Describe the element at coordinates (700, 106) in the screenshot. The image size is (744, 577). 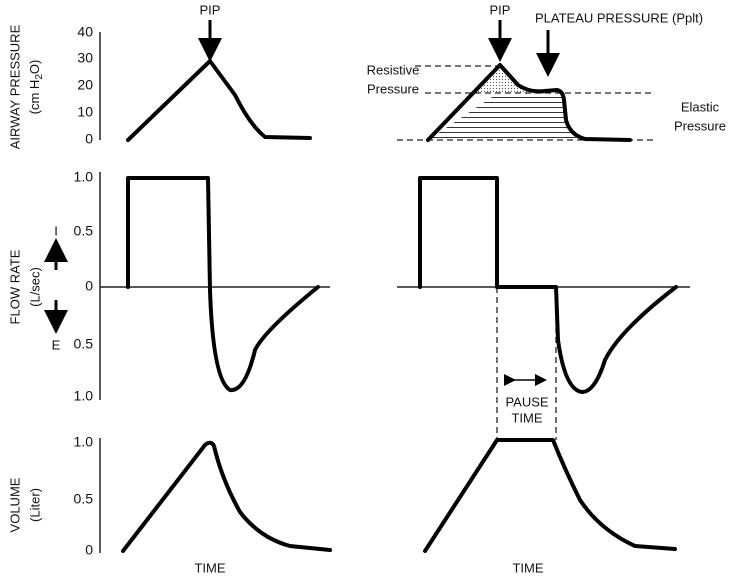
I see `annotation: Elastic` at that location.